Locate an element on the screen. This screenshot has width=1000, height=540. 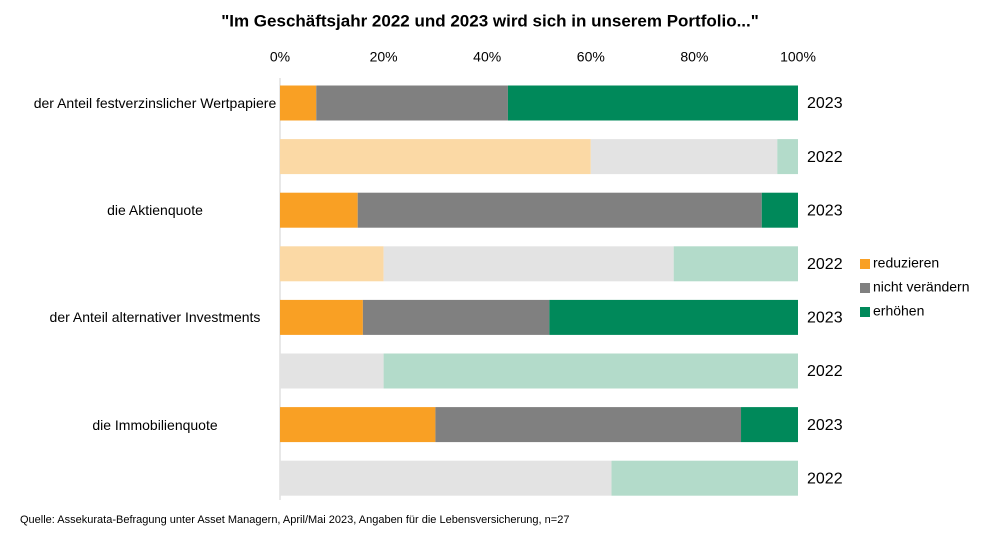
category-label: der Anteil festverzinslicher Wertpapiere is located at coordinates (155, 103).